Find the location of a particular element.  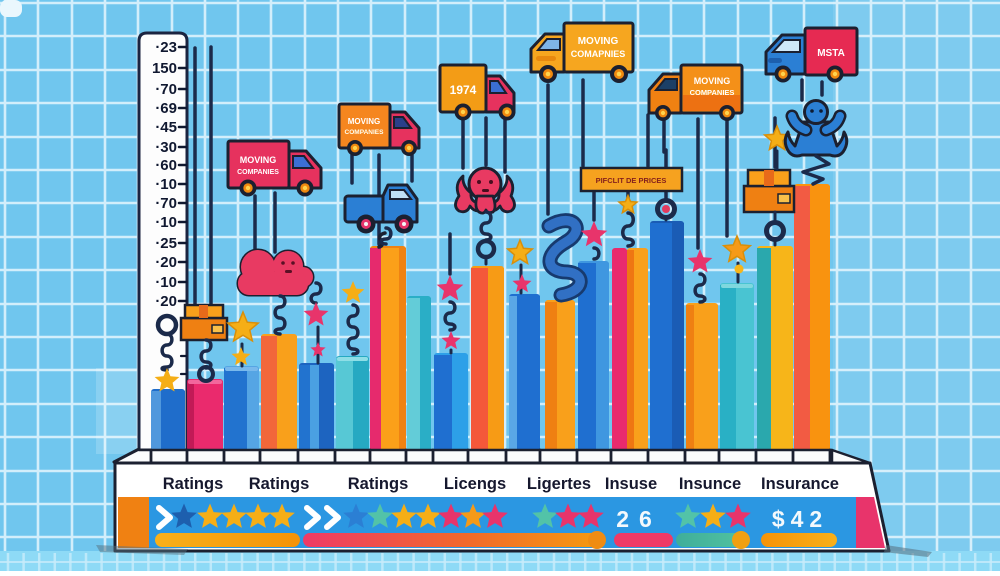

svg-text: MSTA is located at coordinates (831, 53).